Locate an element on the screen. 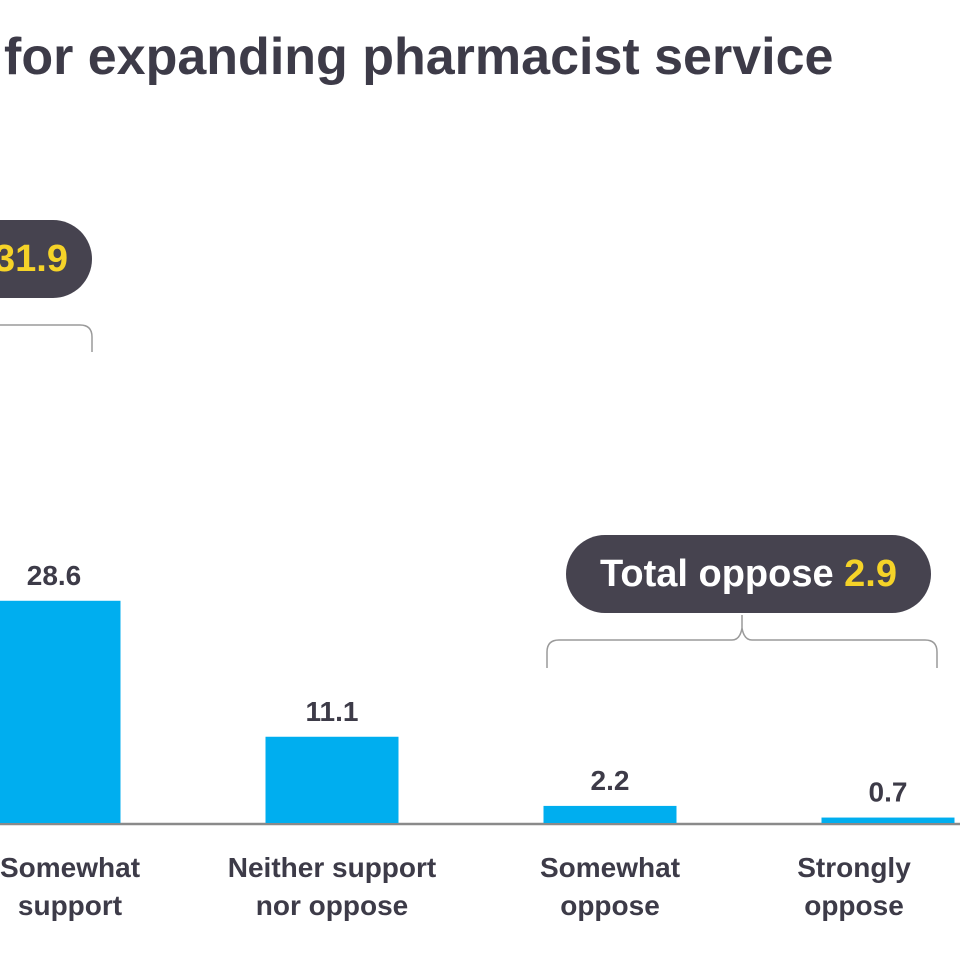  category-label: Somewhat oppose is located at coordinates (610, 887).